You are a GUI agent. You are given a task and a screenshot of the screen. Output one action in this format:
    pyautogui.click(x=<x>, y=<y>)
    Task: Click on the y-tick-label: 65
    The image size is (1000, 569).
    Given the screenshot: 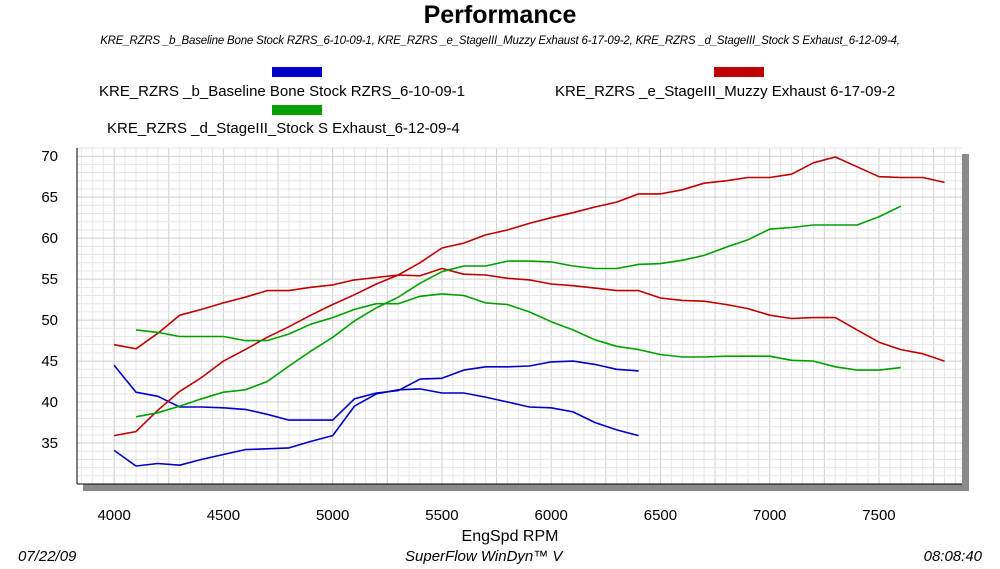 What is the action you would take?
    pyautogui.click(x=49, y=197)
    